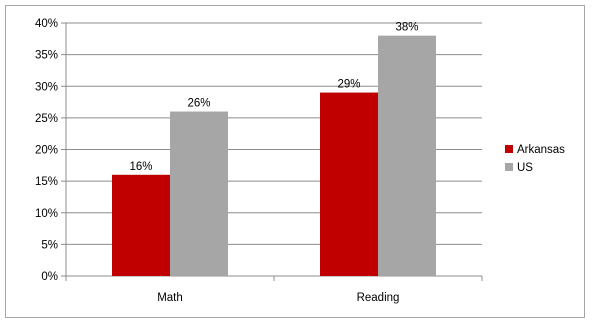 This screenshot has width=592, height=323. What do you see at coordinates (535, 159) in the screenshot?
I see `legend: Arkansas US` at bounding box center [535, 159].